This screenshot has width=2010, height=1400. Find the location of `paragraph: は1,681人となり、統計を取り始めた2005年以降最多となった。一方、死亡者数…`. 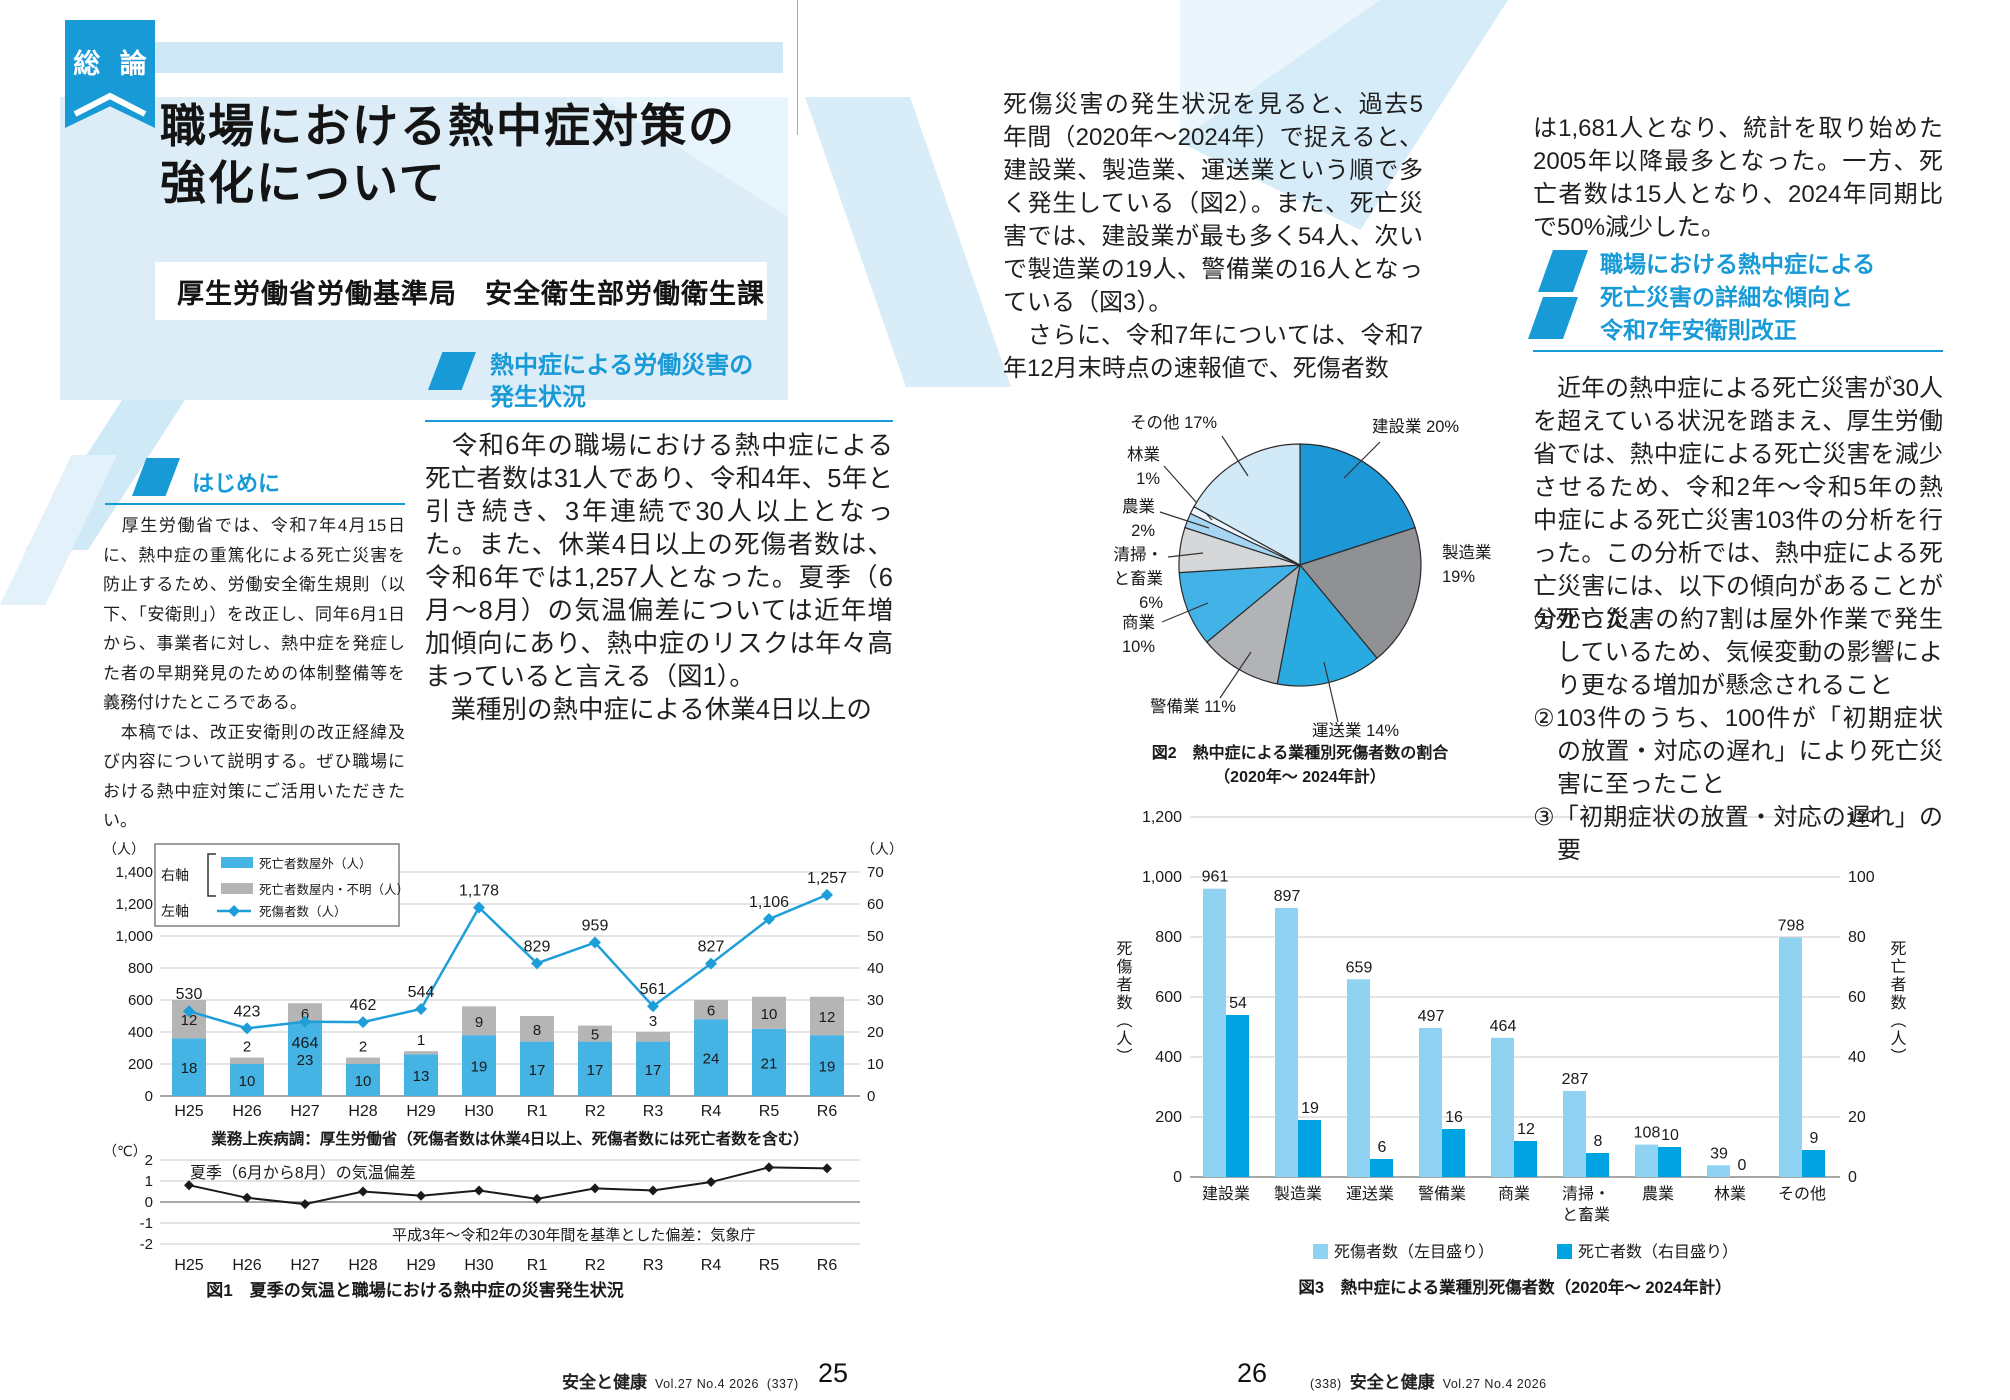

paragraph: は1,681人となり、統計を取り始めた2005年以降最多となった。一方、死亡者数… is located at coordinates (1738, 178).